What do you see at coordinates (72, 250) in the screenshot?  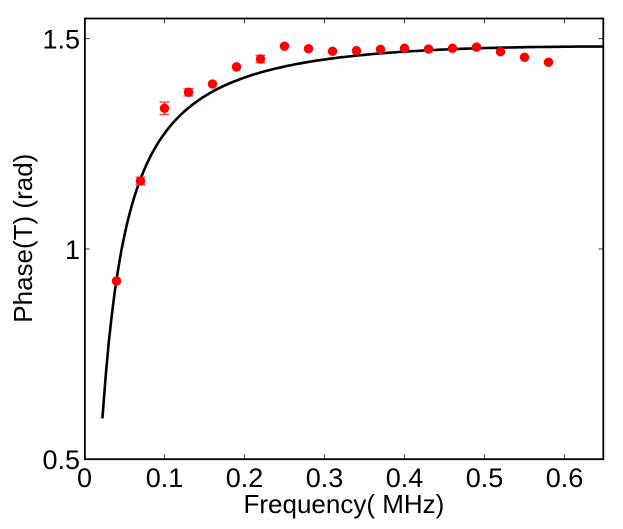 I see `svg-text: 1` at bounding box center [72, 250].